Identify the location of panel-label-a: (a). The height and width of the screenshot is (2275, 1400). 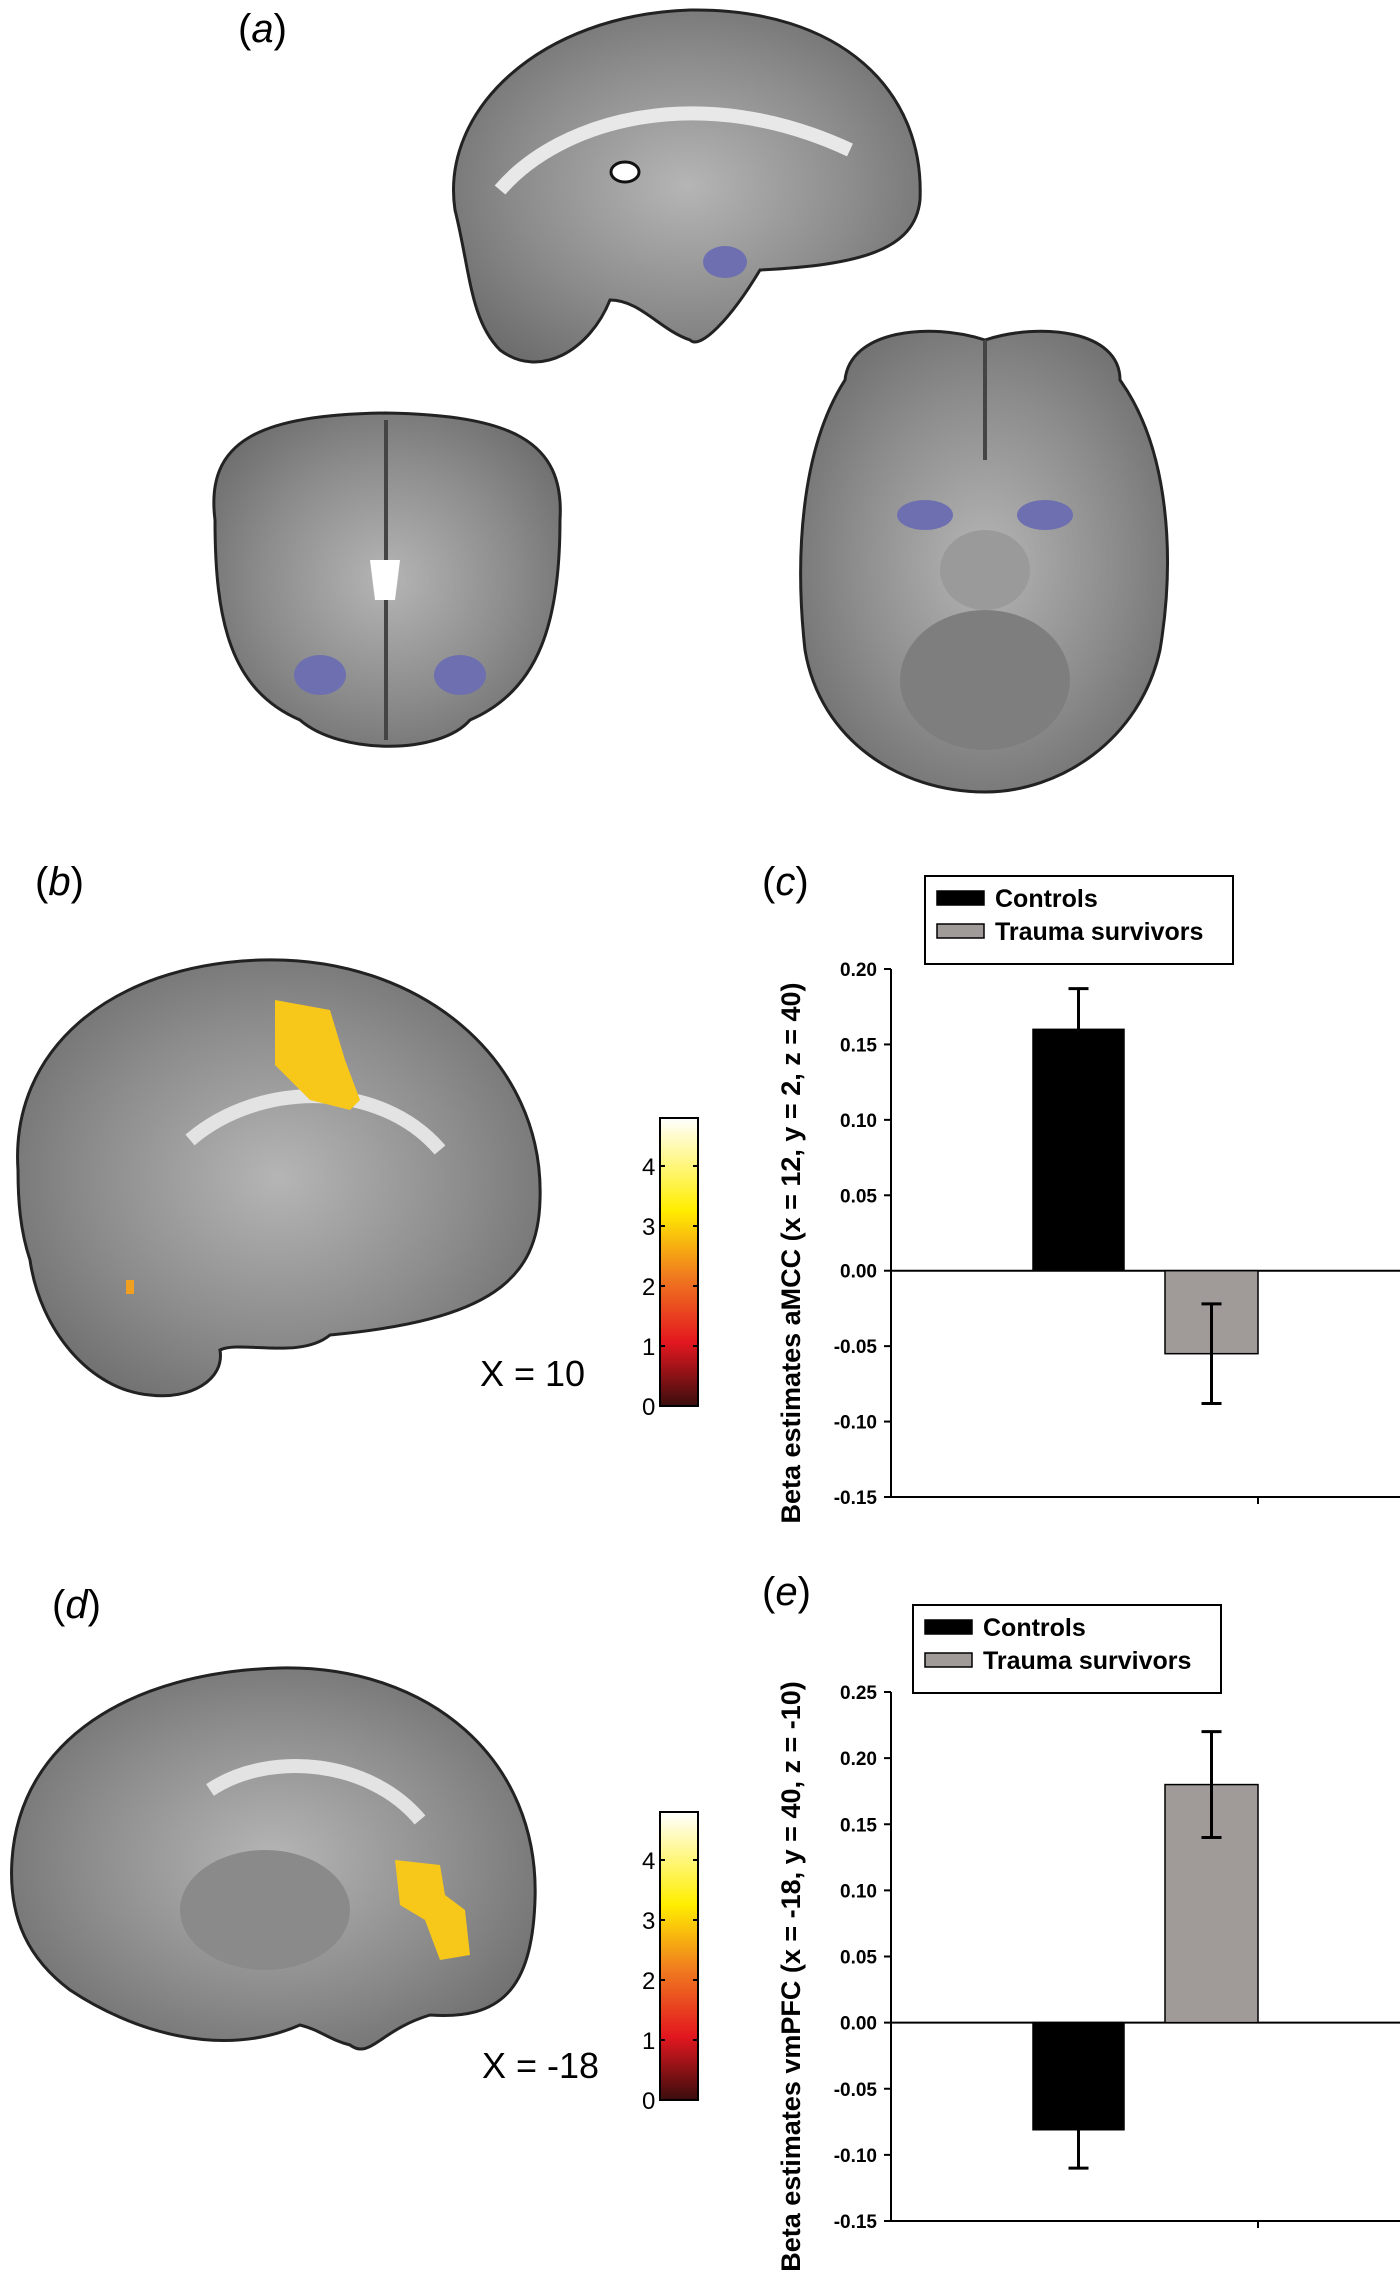
(262, 29).